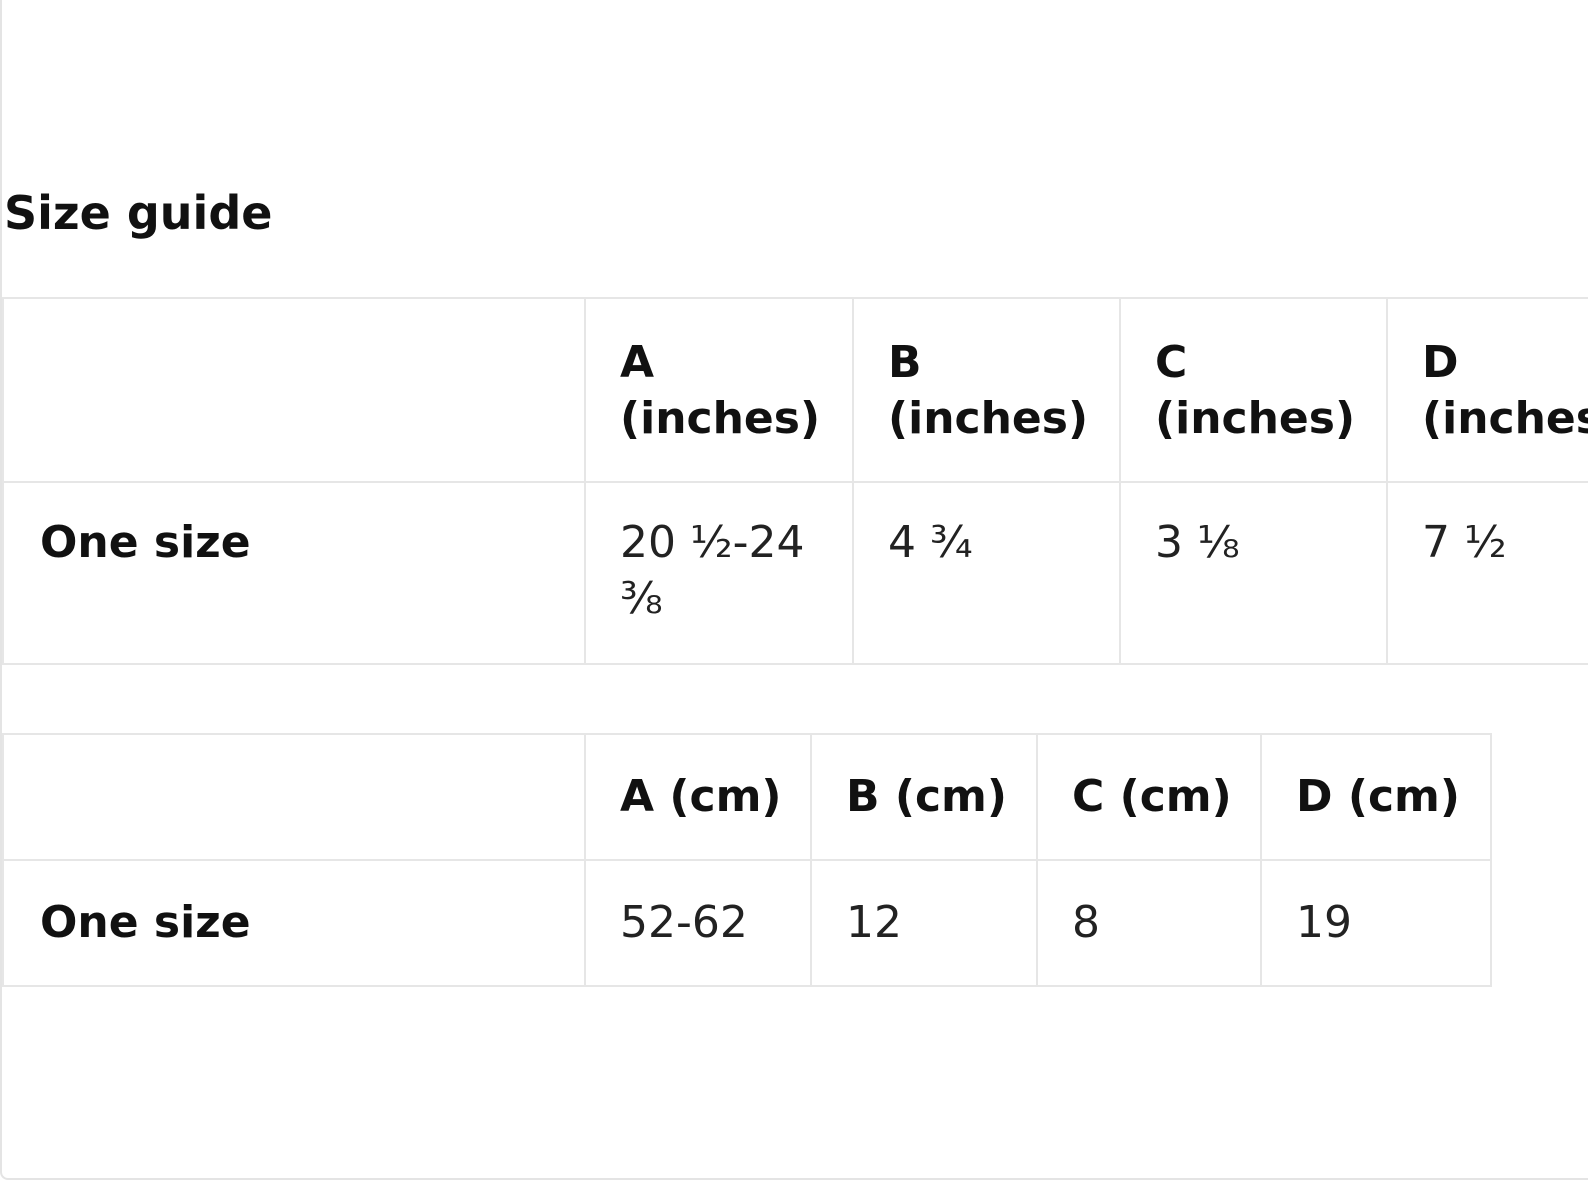 This screenshot has height=1193, width=1588. Describe the element at coordinates (1149, 923) in the screenshot. I see `value-c-cm: 8` at that location.